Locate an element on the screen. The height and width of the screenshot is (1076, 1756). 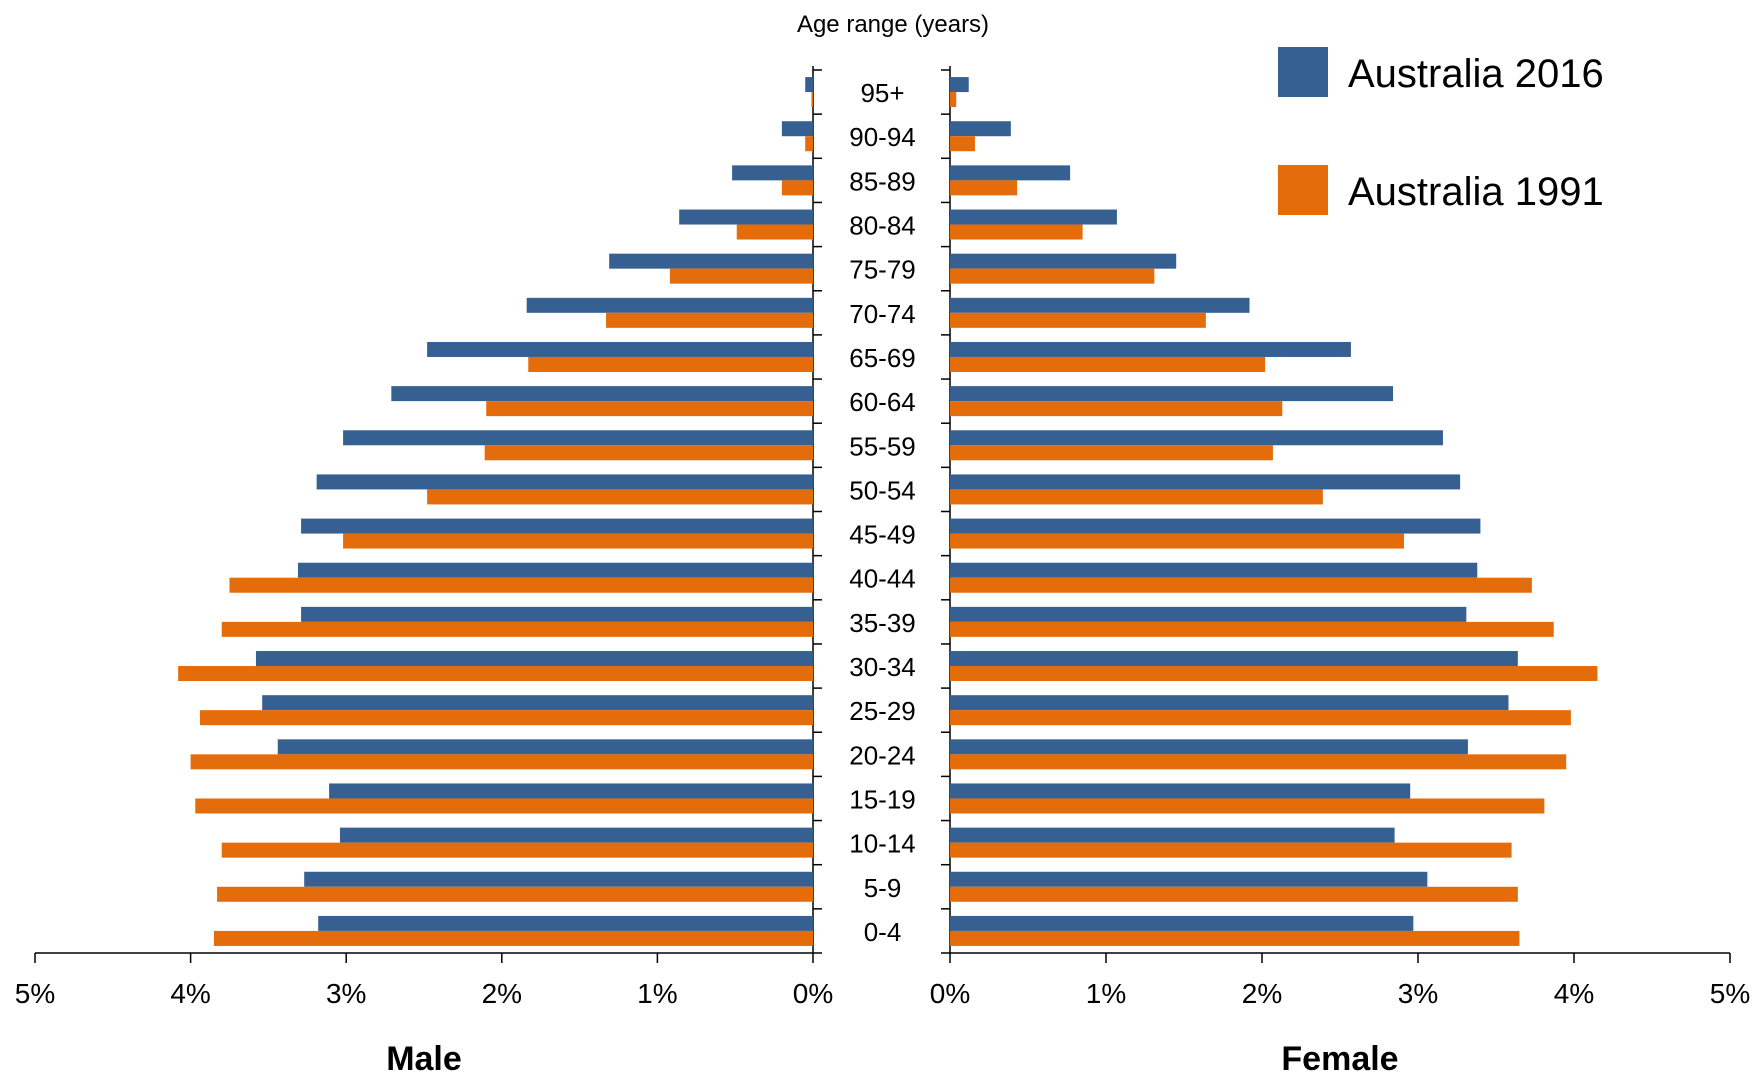
female-panel-label: Female is located at coordinates (1339, 1058).